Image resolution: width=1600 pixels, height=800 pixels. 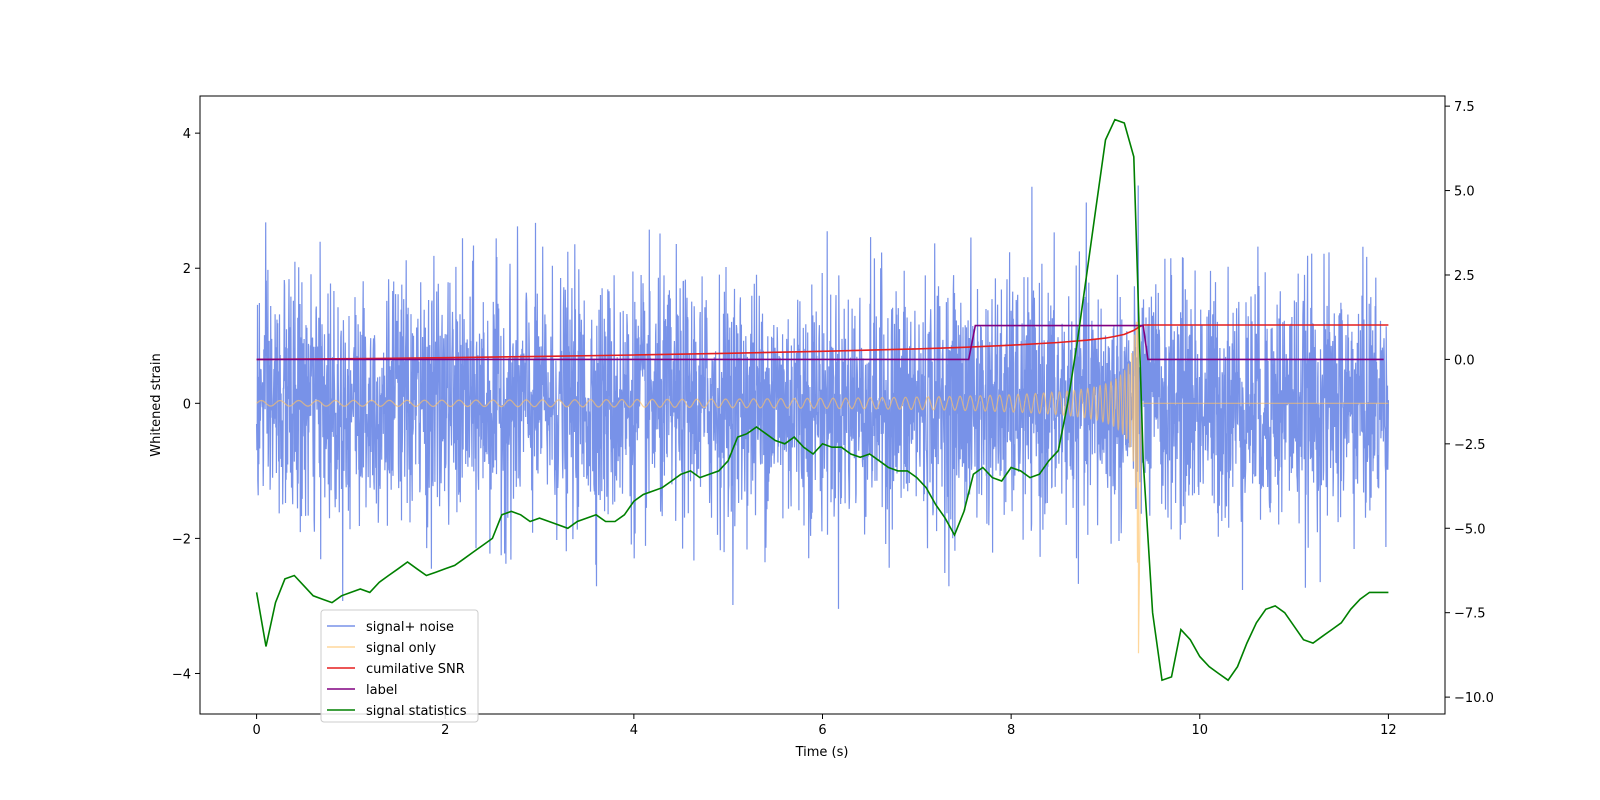 I want to click on y2-tick-label: 5.0, so click(x=1464, y=192).